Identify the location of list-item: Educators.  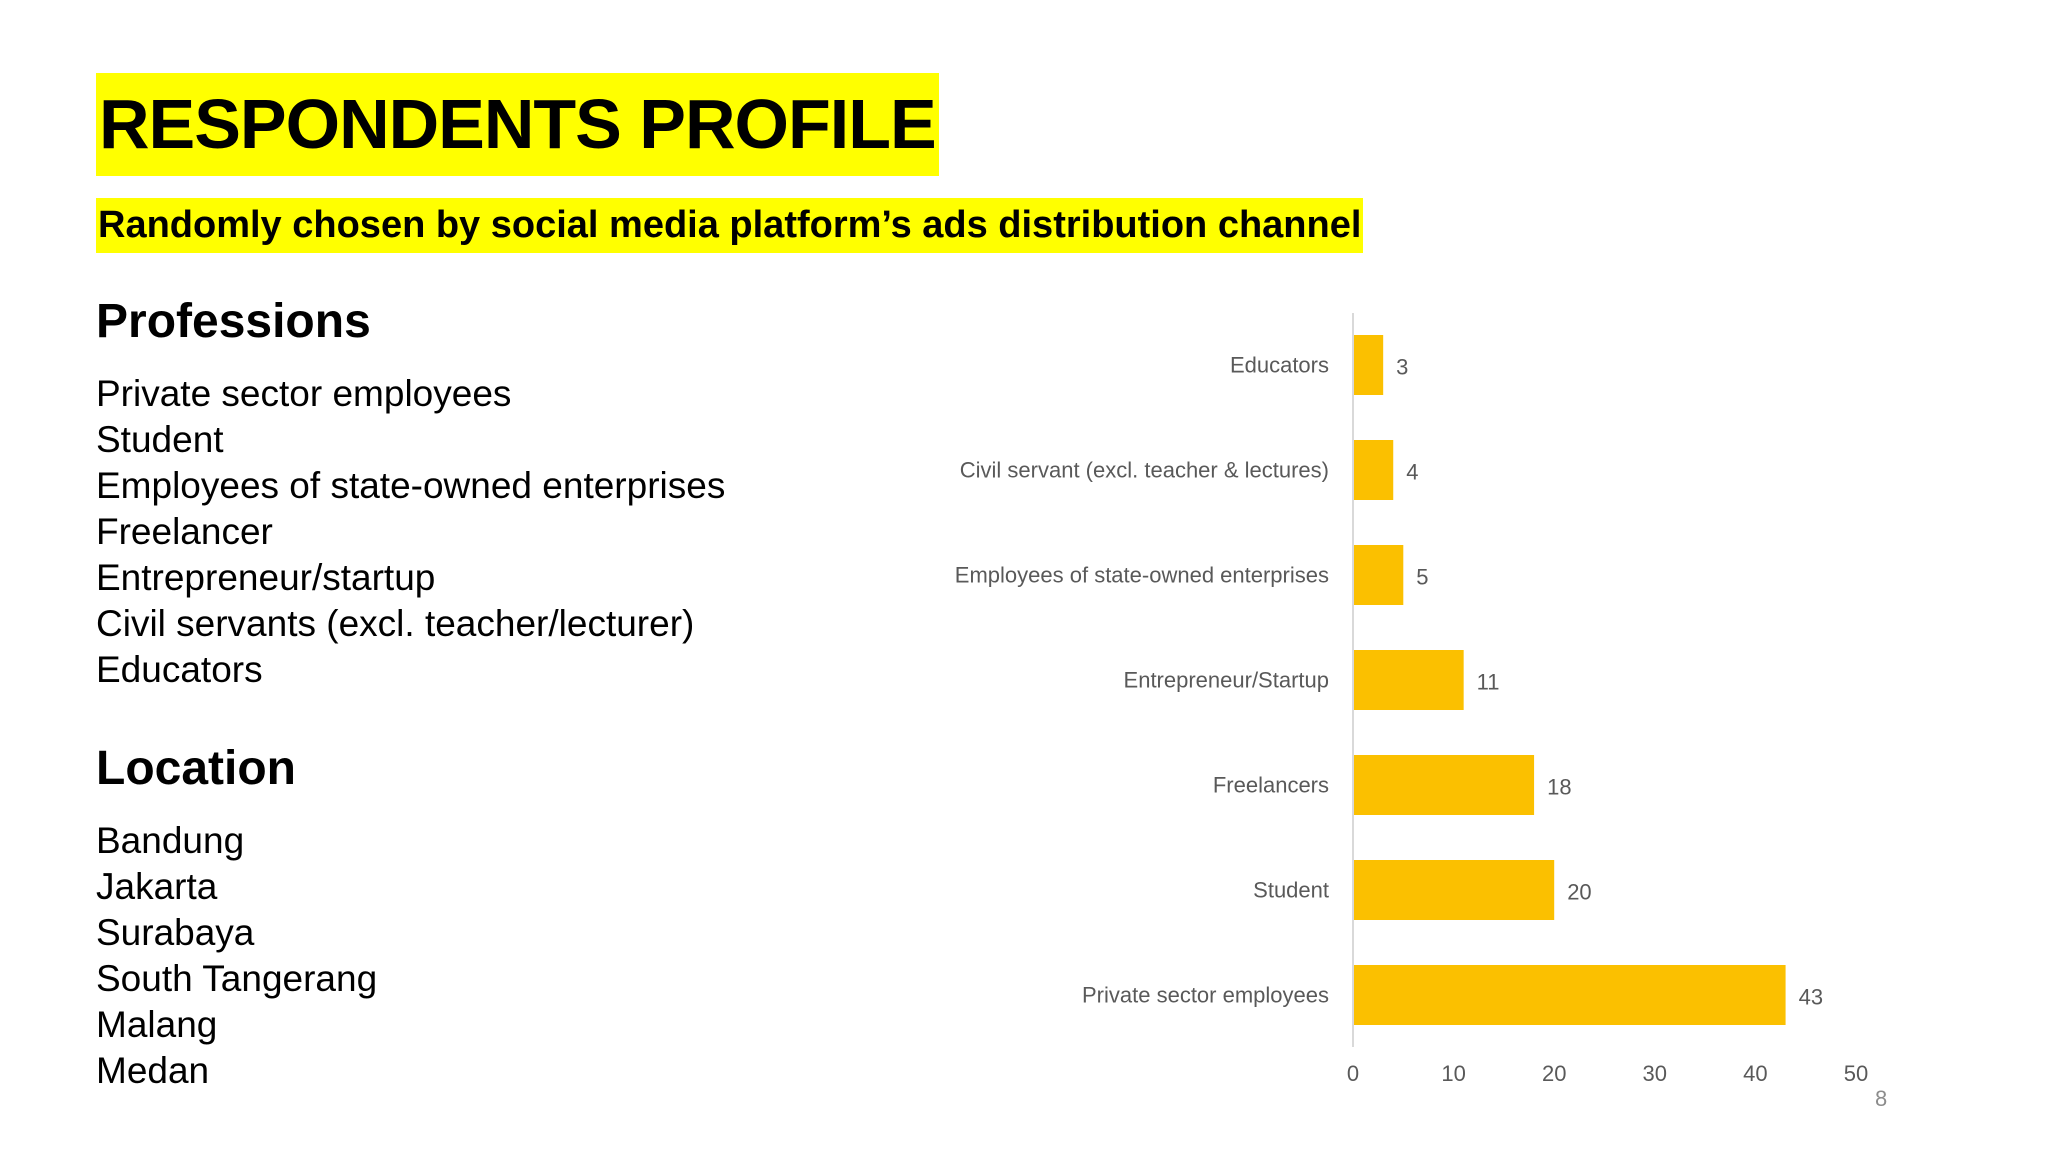
(179, 669).